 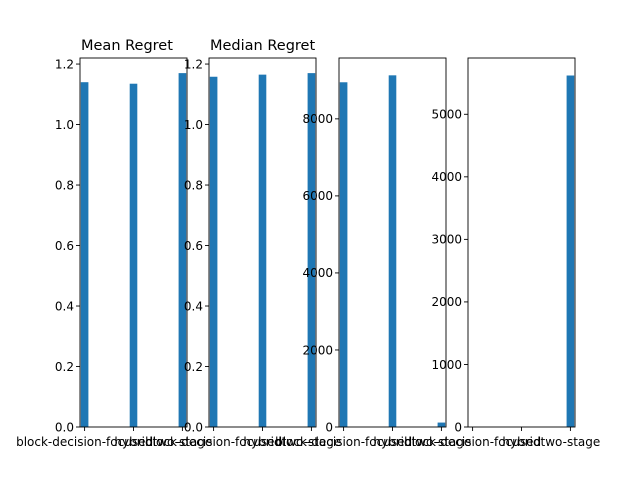 What do you see at coordinates (317, 119) in the screenshot?
I see `y-tick-label: 8000` at bounding box center [317, 119].